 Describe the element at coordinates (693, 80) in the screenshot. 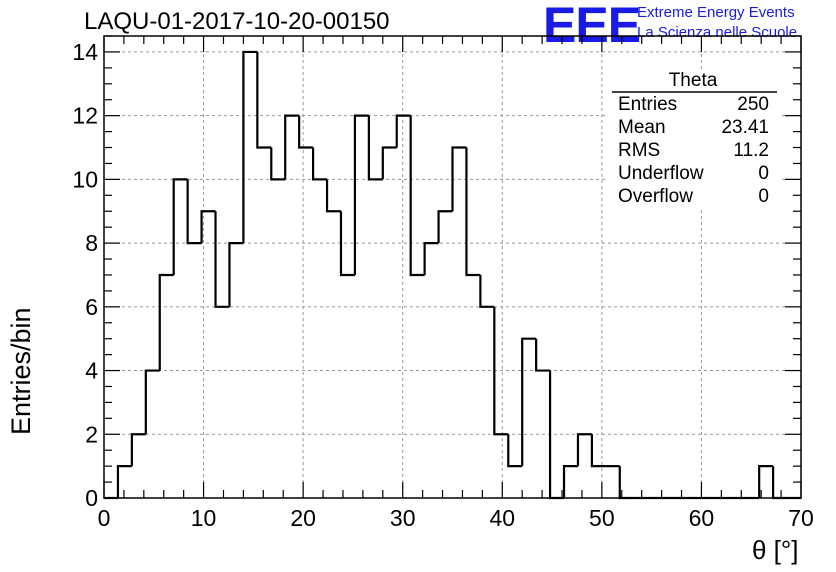

I see `stats-name: Theta` at that location.